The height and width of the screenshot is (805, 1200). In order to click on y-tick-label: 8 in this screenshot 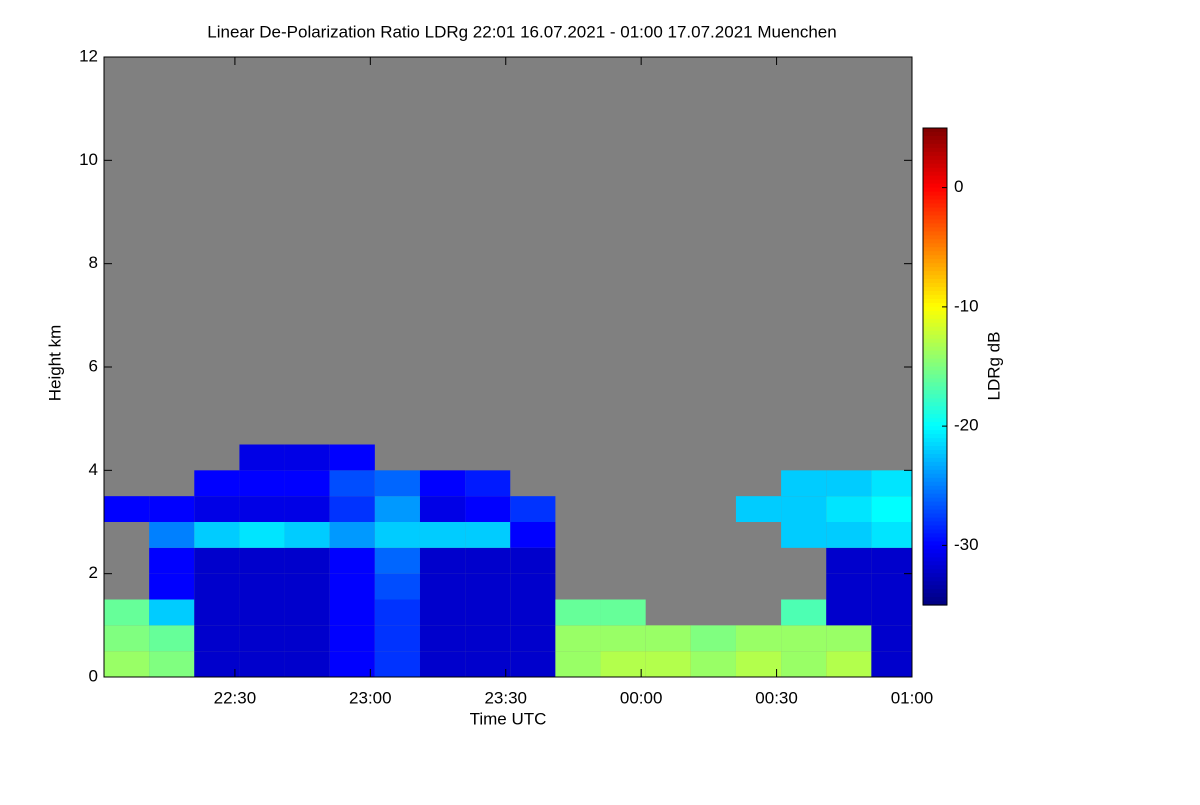, I will do `click(93, 262)`.